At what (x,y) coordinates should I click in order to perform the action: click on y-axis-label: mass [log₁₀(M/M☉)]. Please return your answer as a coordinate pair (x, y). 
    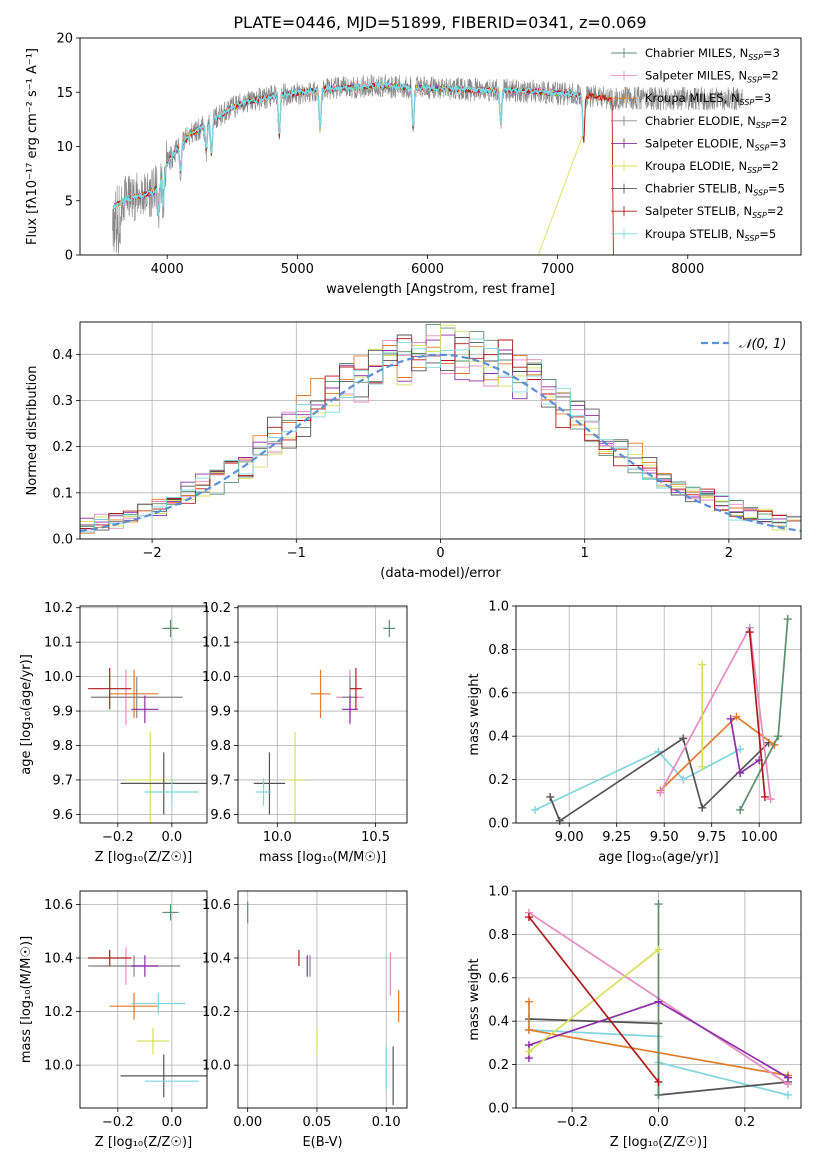
    Looking at the image, I should click on (26, 999).